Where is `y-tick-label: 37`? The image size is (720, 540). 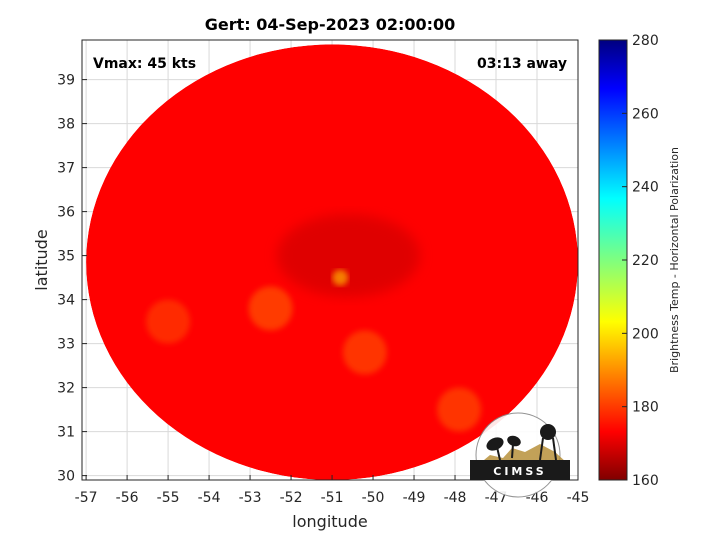 y-tick-label: 37 is located at coordinates (66, 169).